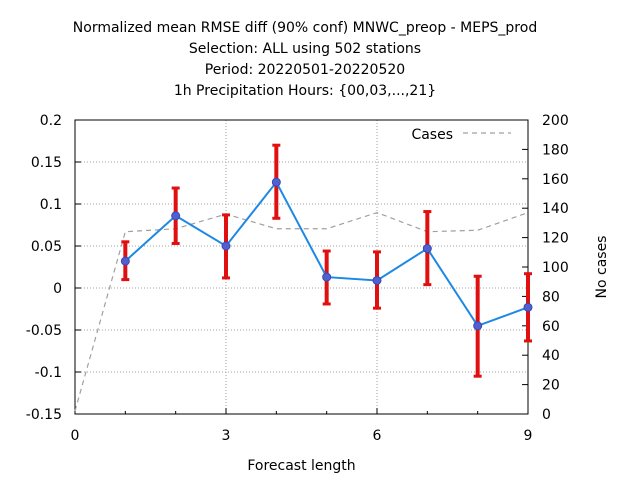 The height and width of the screenshot is (480, 640). What do you see at coordinates (551, 356) in the screenshot?
I see `y2-tick-label: 40` at bounding box center [551, 356].